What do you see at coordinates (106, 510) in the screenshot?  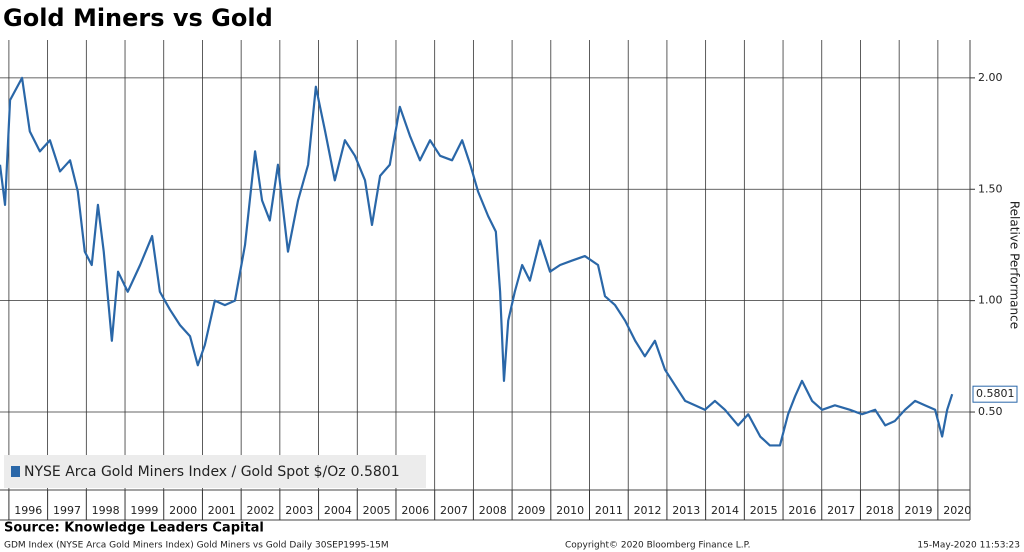 I see `x-tick-label: 1998` at bounding box center [106, 510].